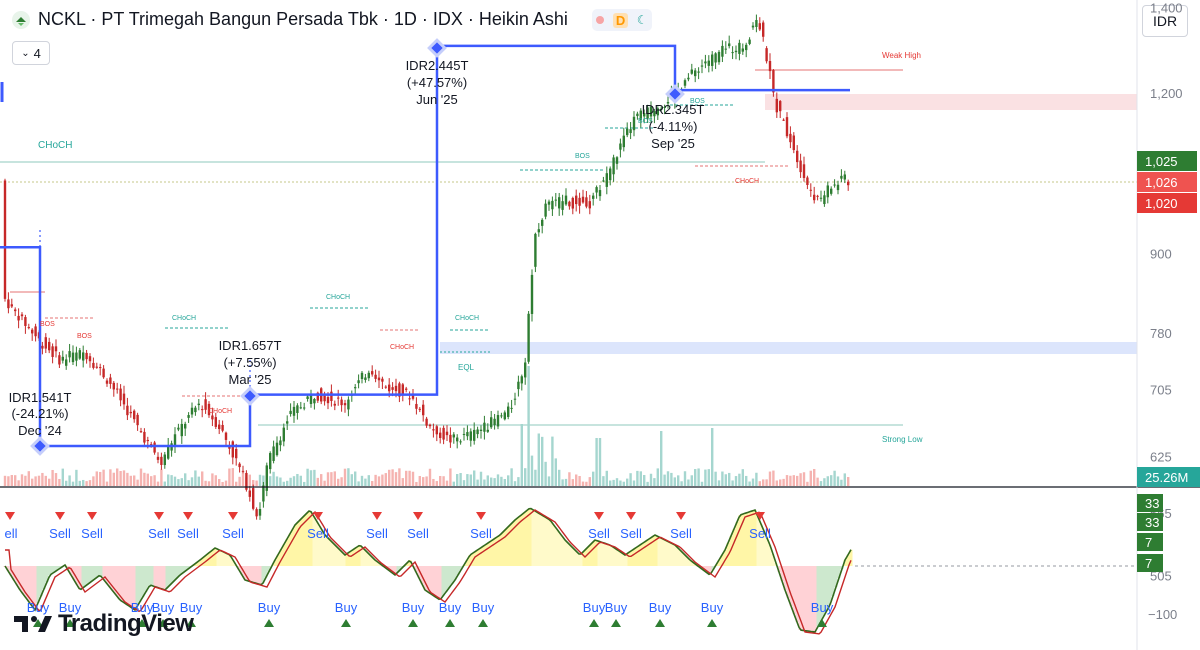  I want to click on tradingview-logo: TradingView, so click(104, 623).